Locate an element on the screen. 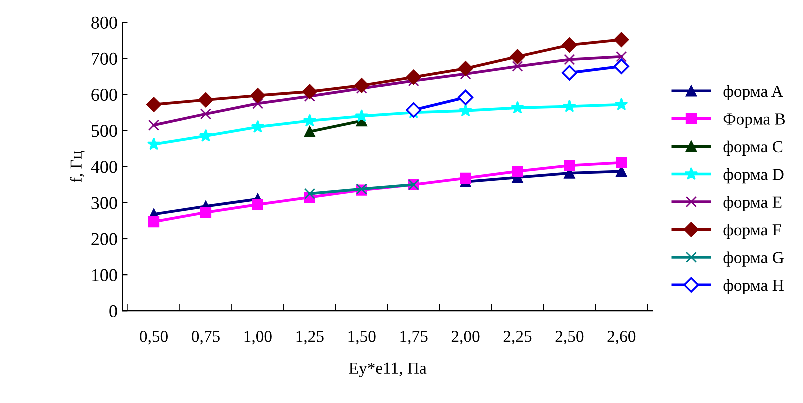 The image size is (803, 403). x-tick-label: 0,75 is located at coordinates (206, 338).